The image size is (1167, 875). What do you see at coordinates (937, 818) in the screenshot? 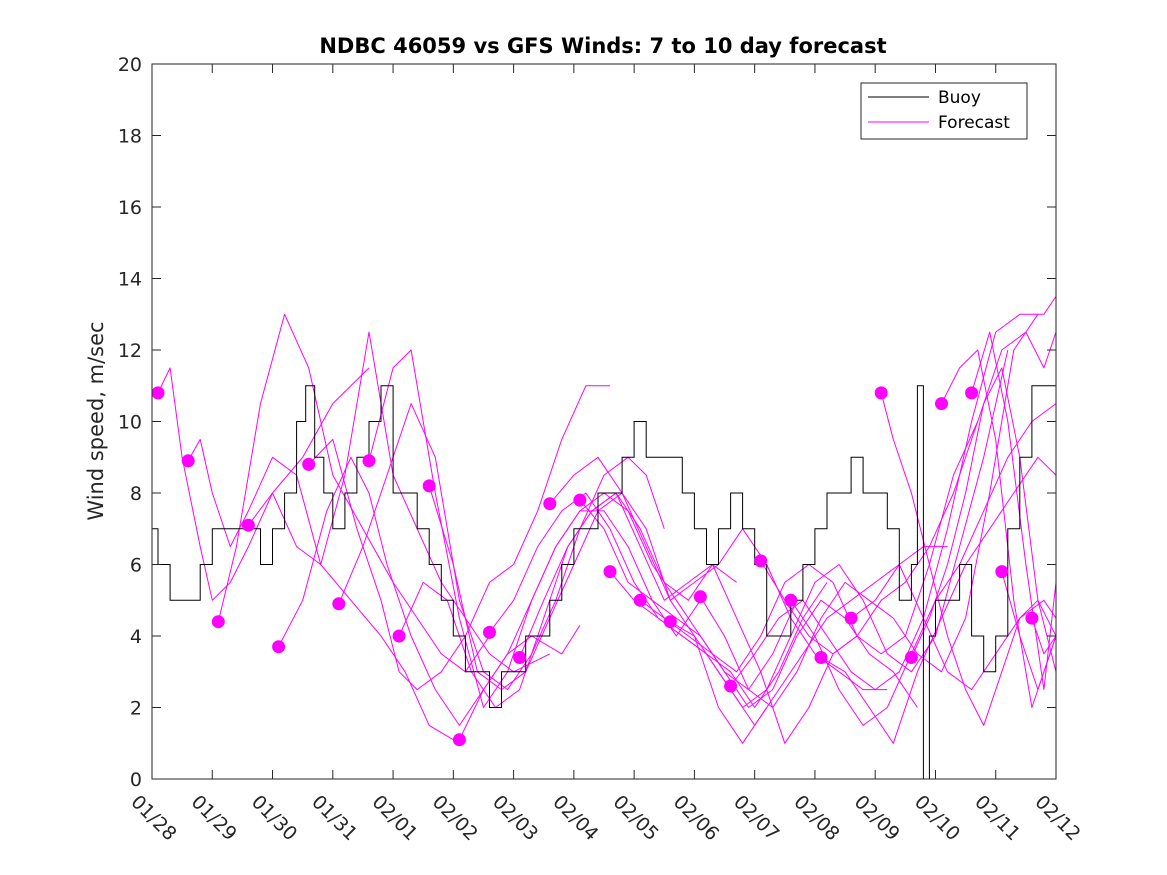
I see `x-tick-label: 02/10` at bounding box center [937, 818].